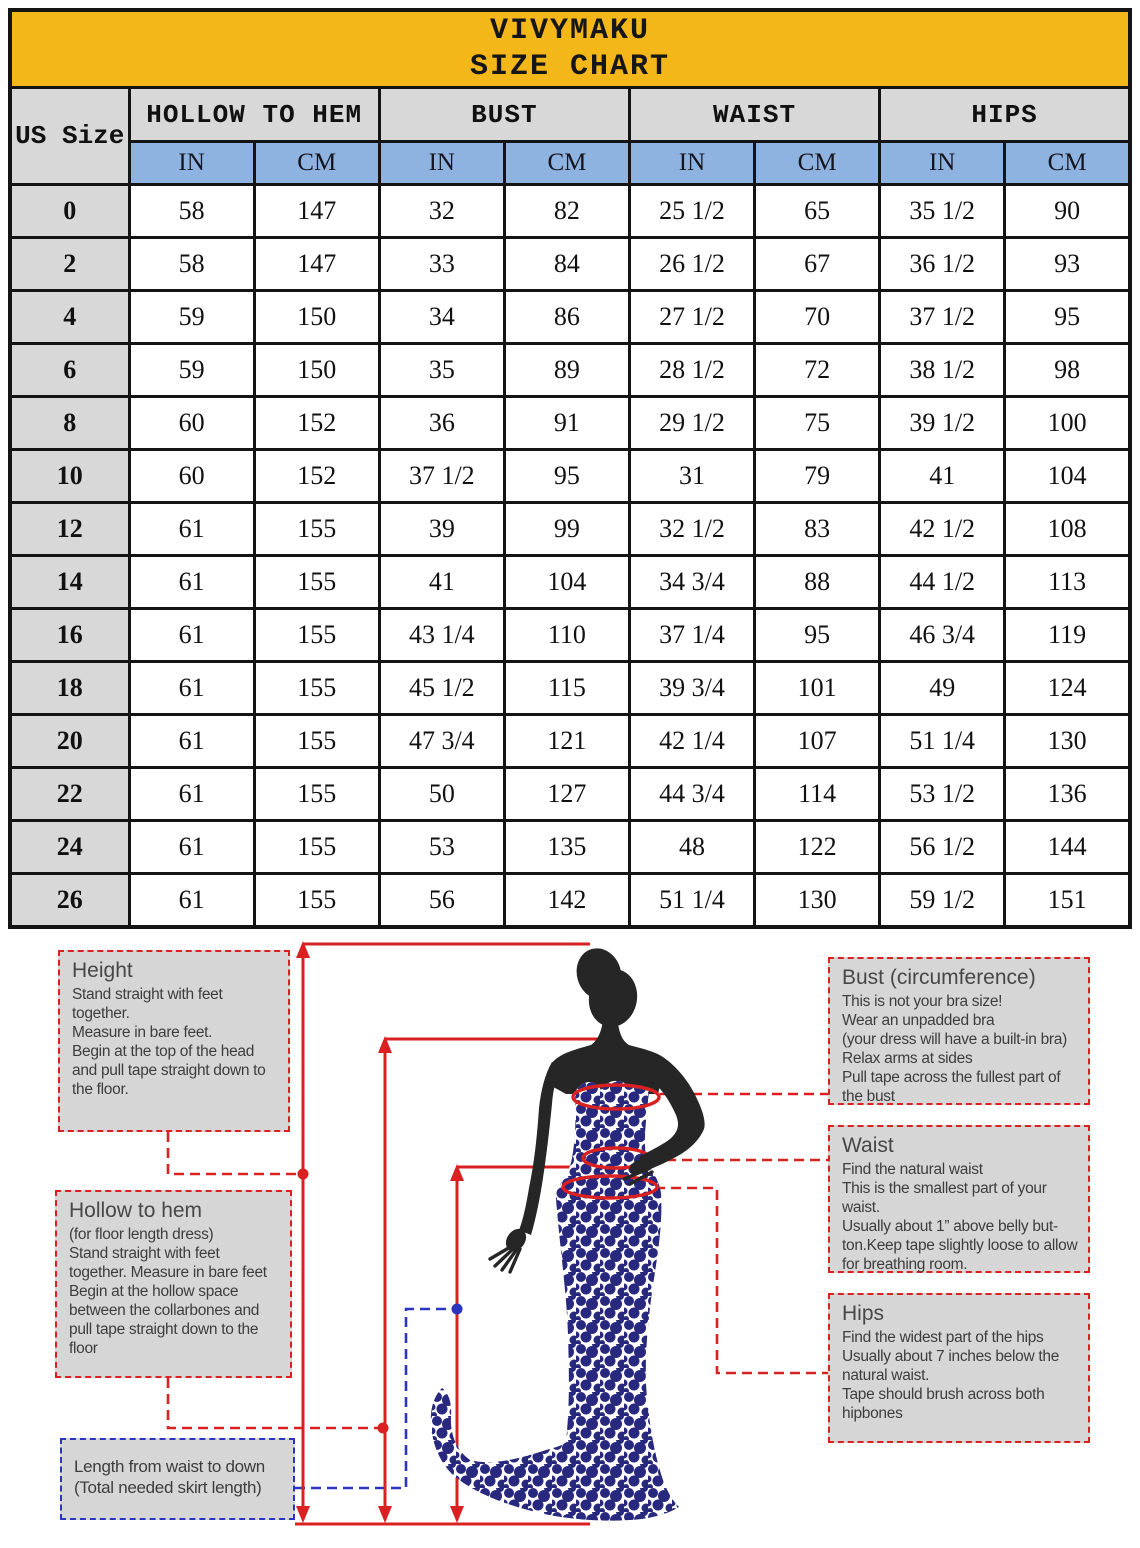 This screenshot has width=1140, height=1548. What do you see at coordinates (69, 794) in the screenshot?
I see `size-cell: 22` at bounding box center [69, 794].